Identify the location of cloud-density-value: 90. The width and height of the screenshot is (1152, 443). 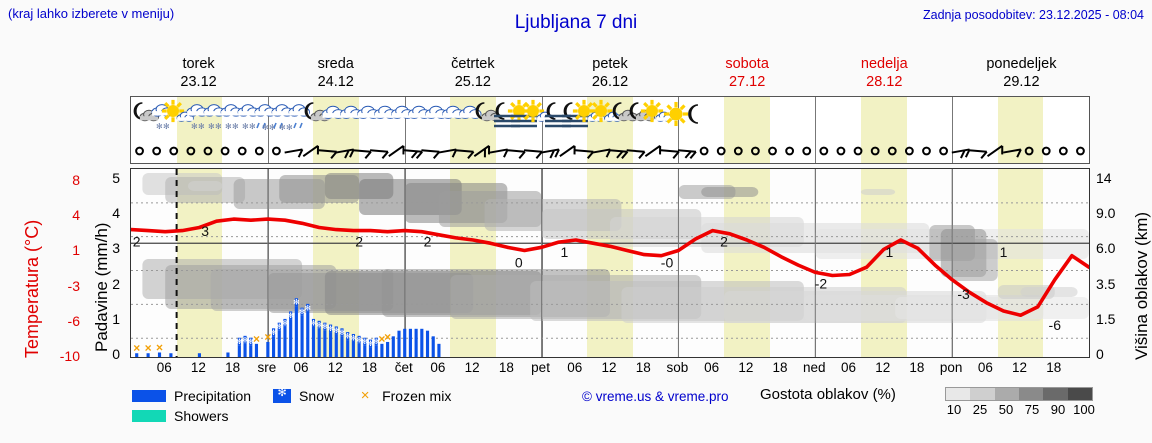
(1058, 409).